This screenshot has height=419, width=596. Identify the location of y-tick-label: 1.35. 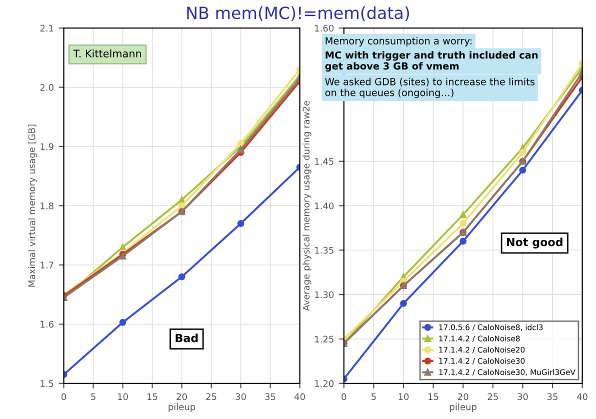
(324, 250).